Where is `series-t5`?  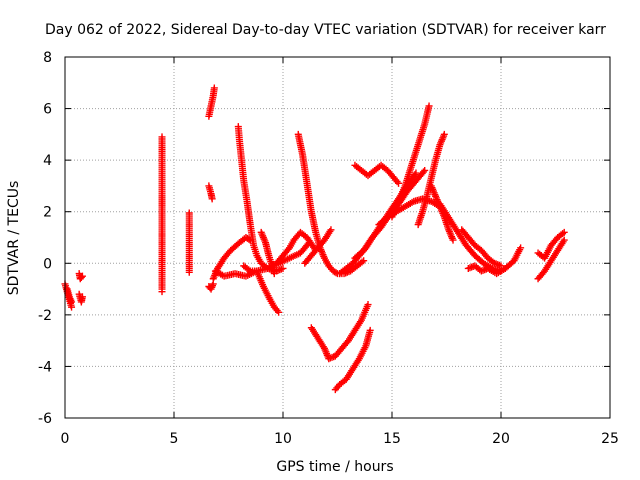
series-t5 is located at coordinates (162, 214).